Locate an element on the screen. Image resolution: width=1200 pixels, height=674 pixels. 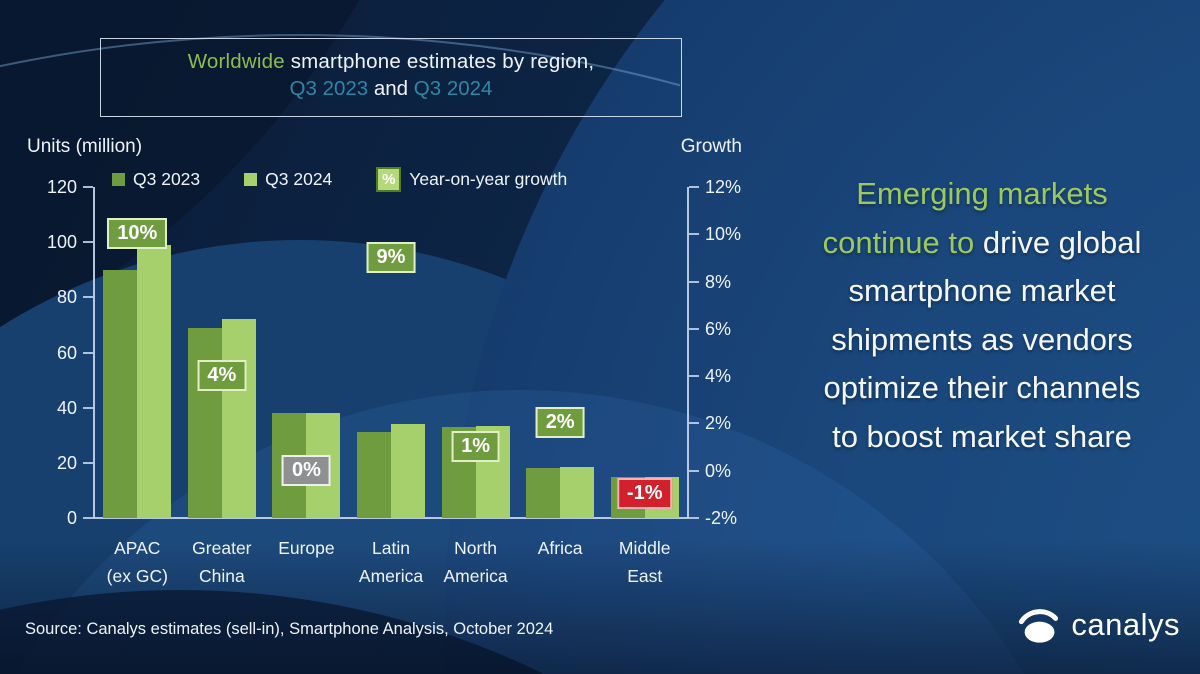
y-tick-label-left: 40 is located at coordinates (66, 407).